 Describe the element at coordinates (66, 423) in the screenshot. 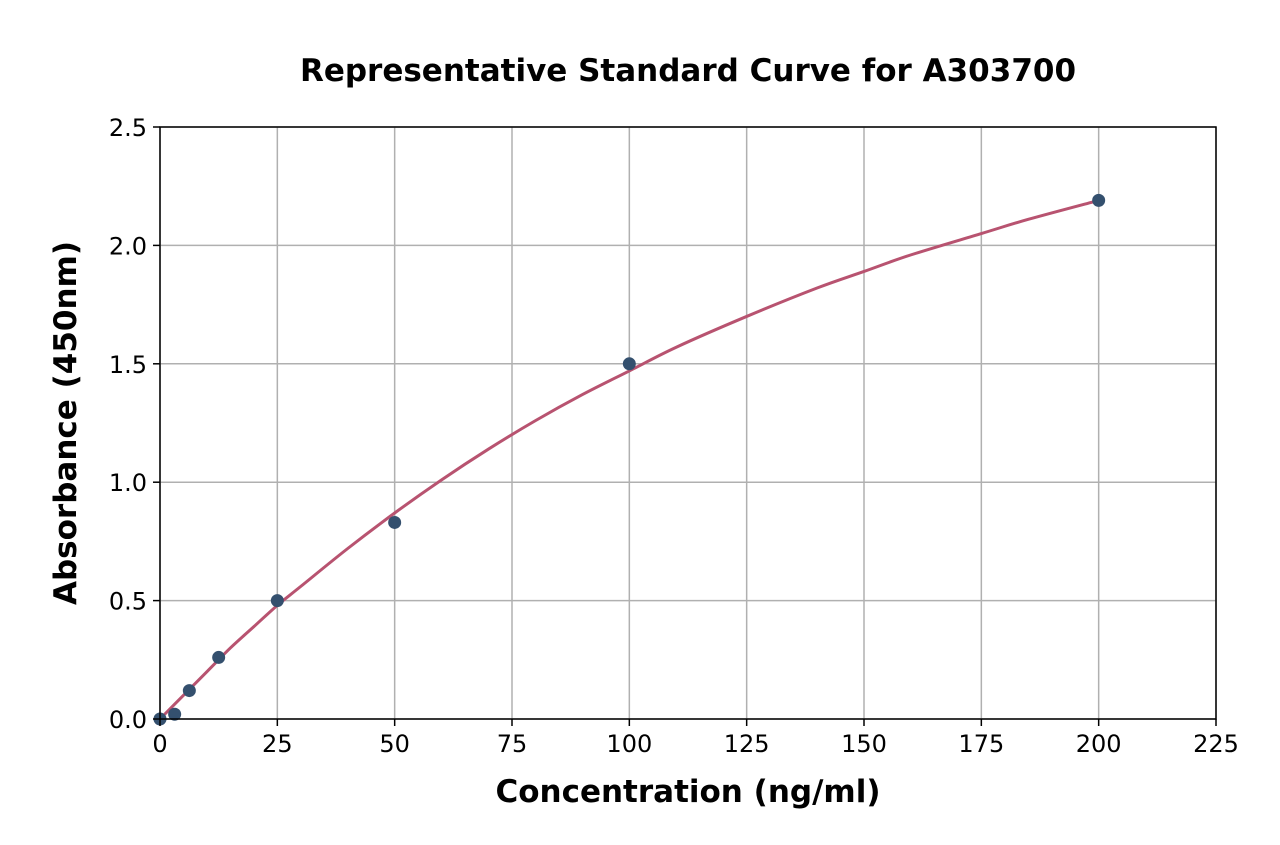

I see `y-axis-label: Absorbance (450nm)` at that location.